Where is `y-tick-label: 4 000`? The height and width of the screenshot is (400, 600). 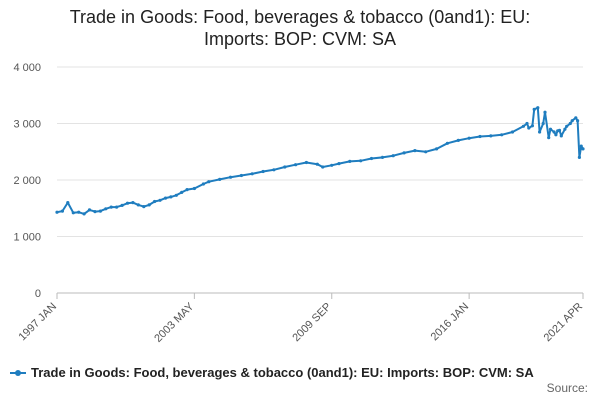
y-tick-label: 4 000 is located at coordinates (27, 68).